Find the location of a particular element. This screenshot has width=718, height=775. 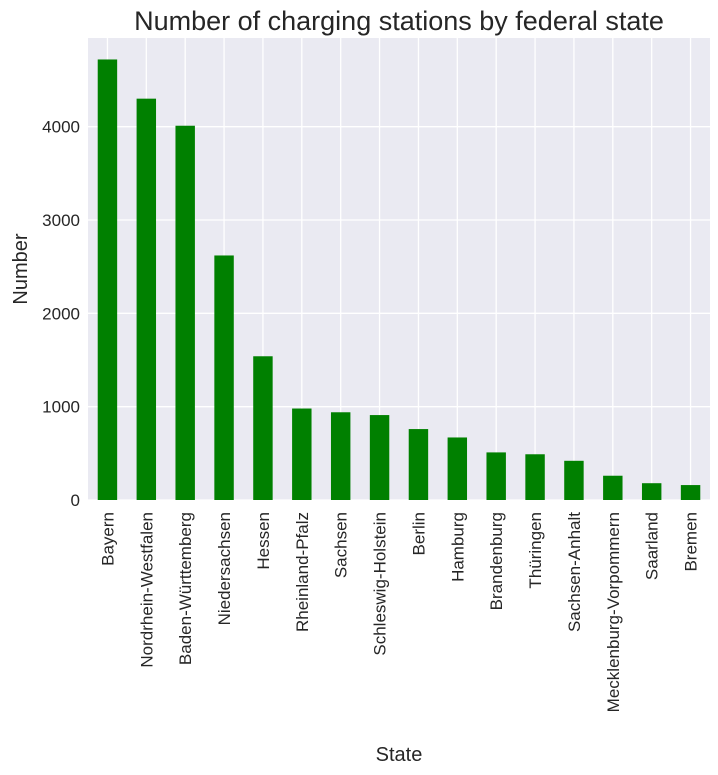

x-tick-label: Hamburg is located at coordinates (457, 547).